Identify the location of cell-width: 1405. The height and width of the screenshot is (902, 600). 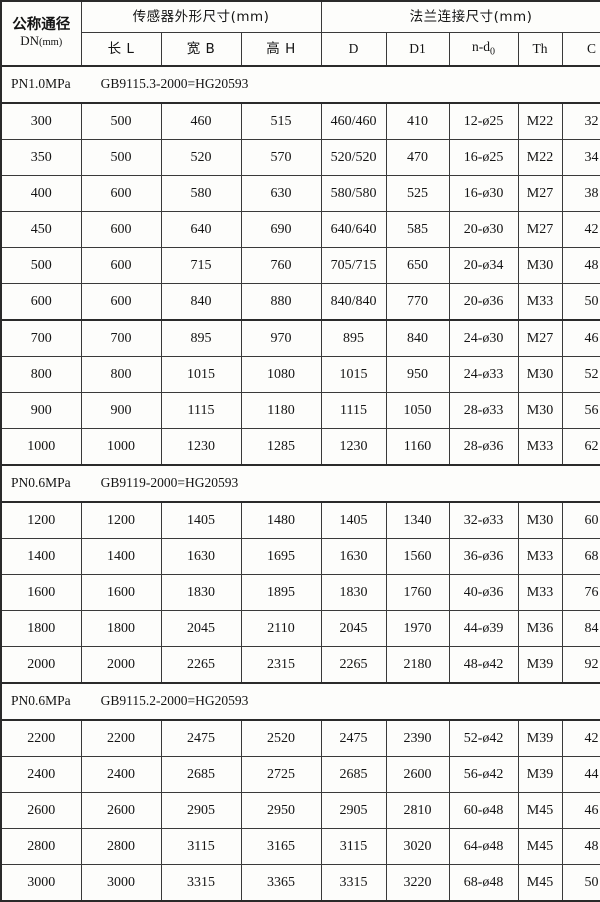
(201, 520).